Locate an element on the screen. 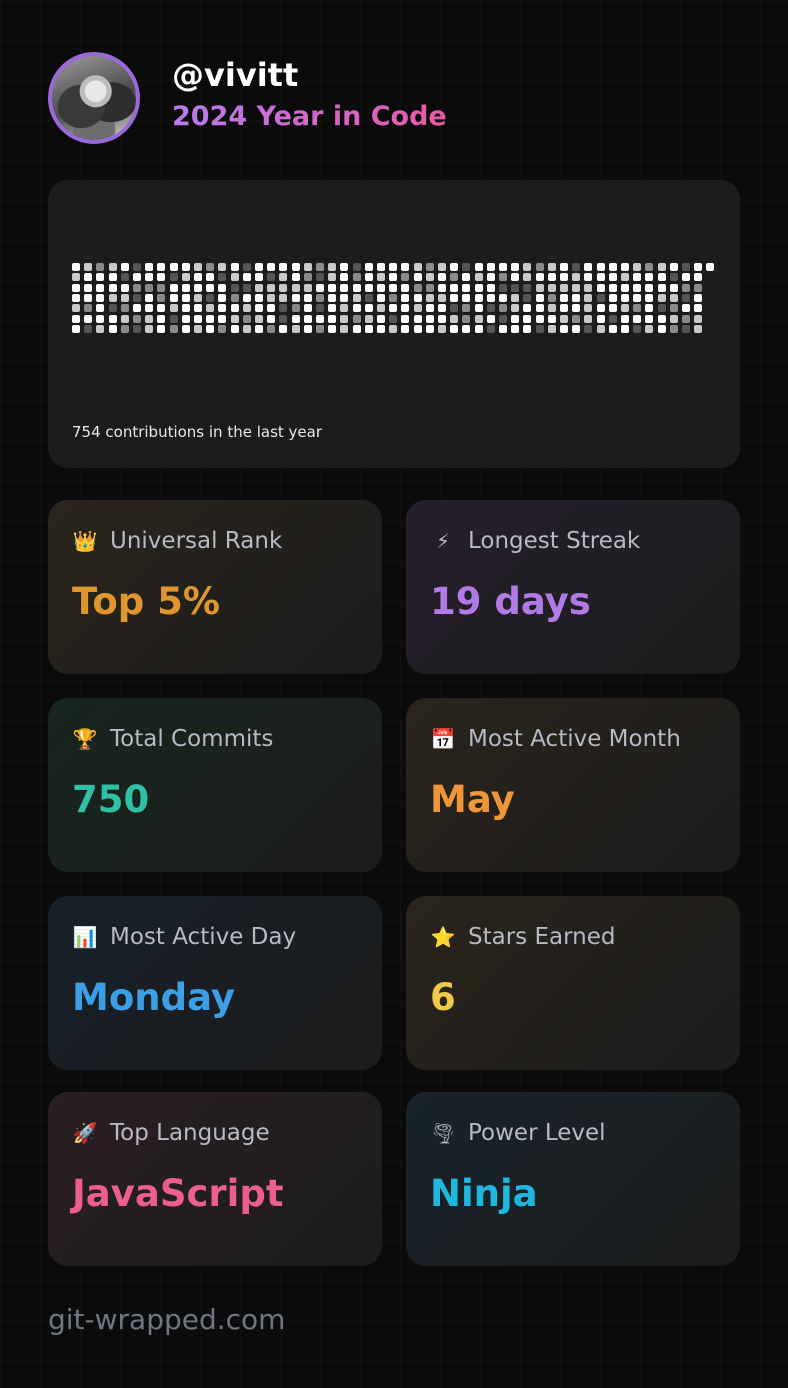  stat-label: Top Language is located at coordinates (190, 1133).